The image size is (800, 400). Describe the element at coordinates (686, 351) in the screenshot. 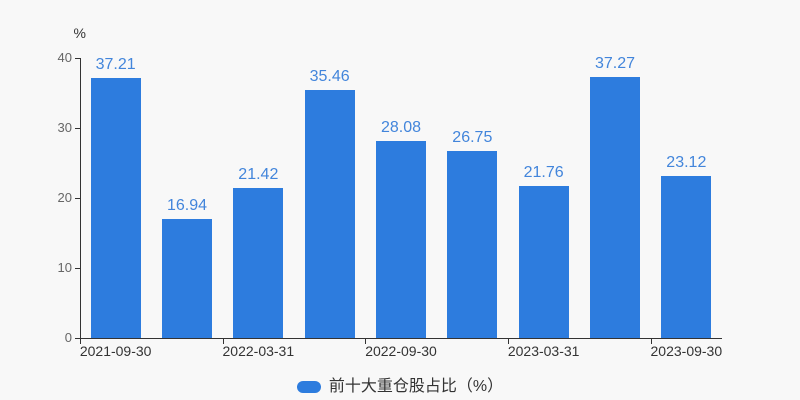

I see `x-tick-label: 2023-09-30` at that location.